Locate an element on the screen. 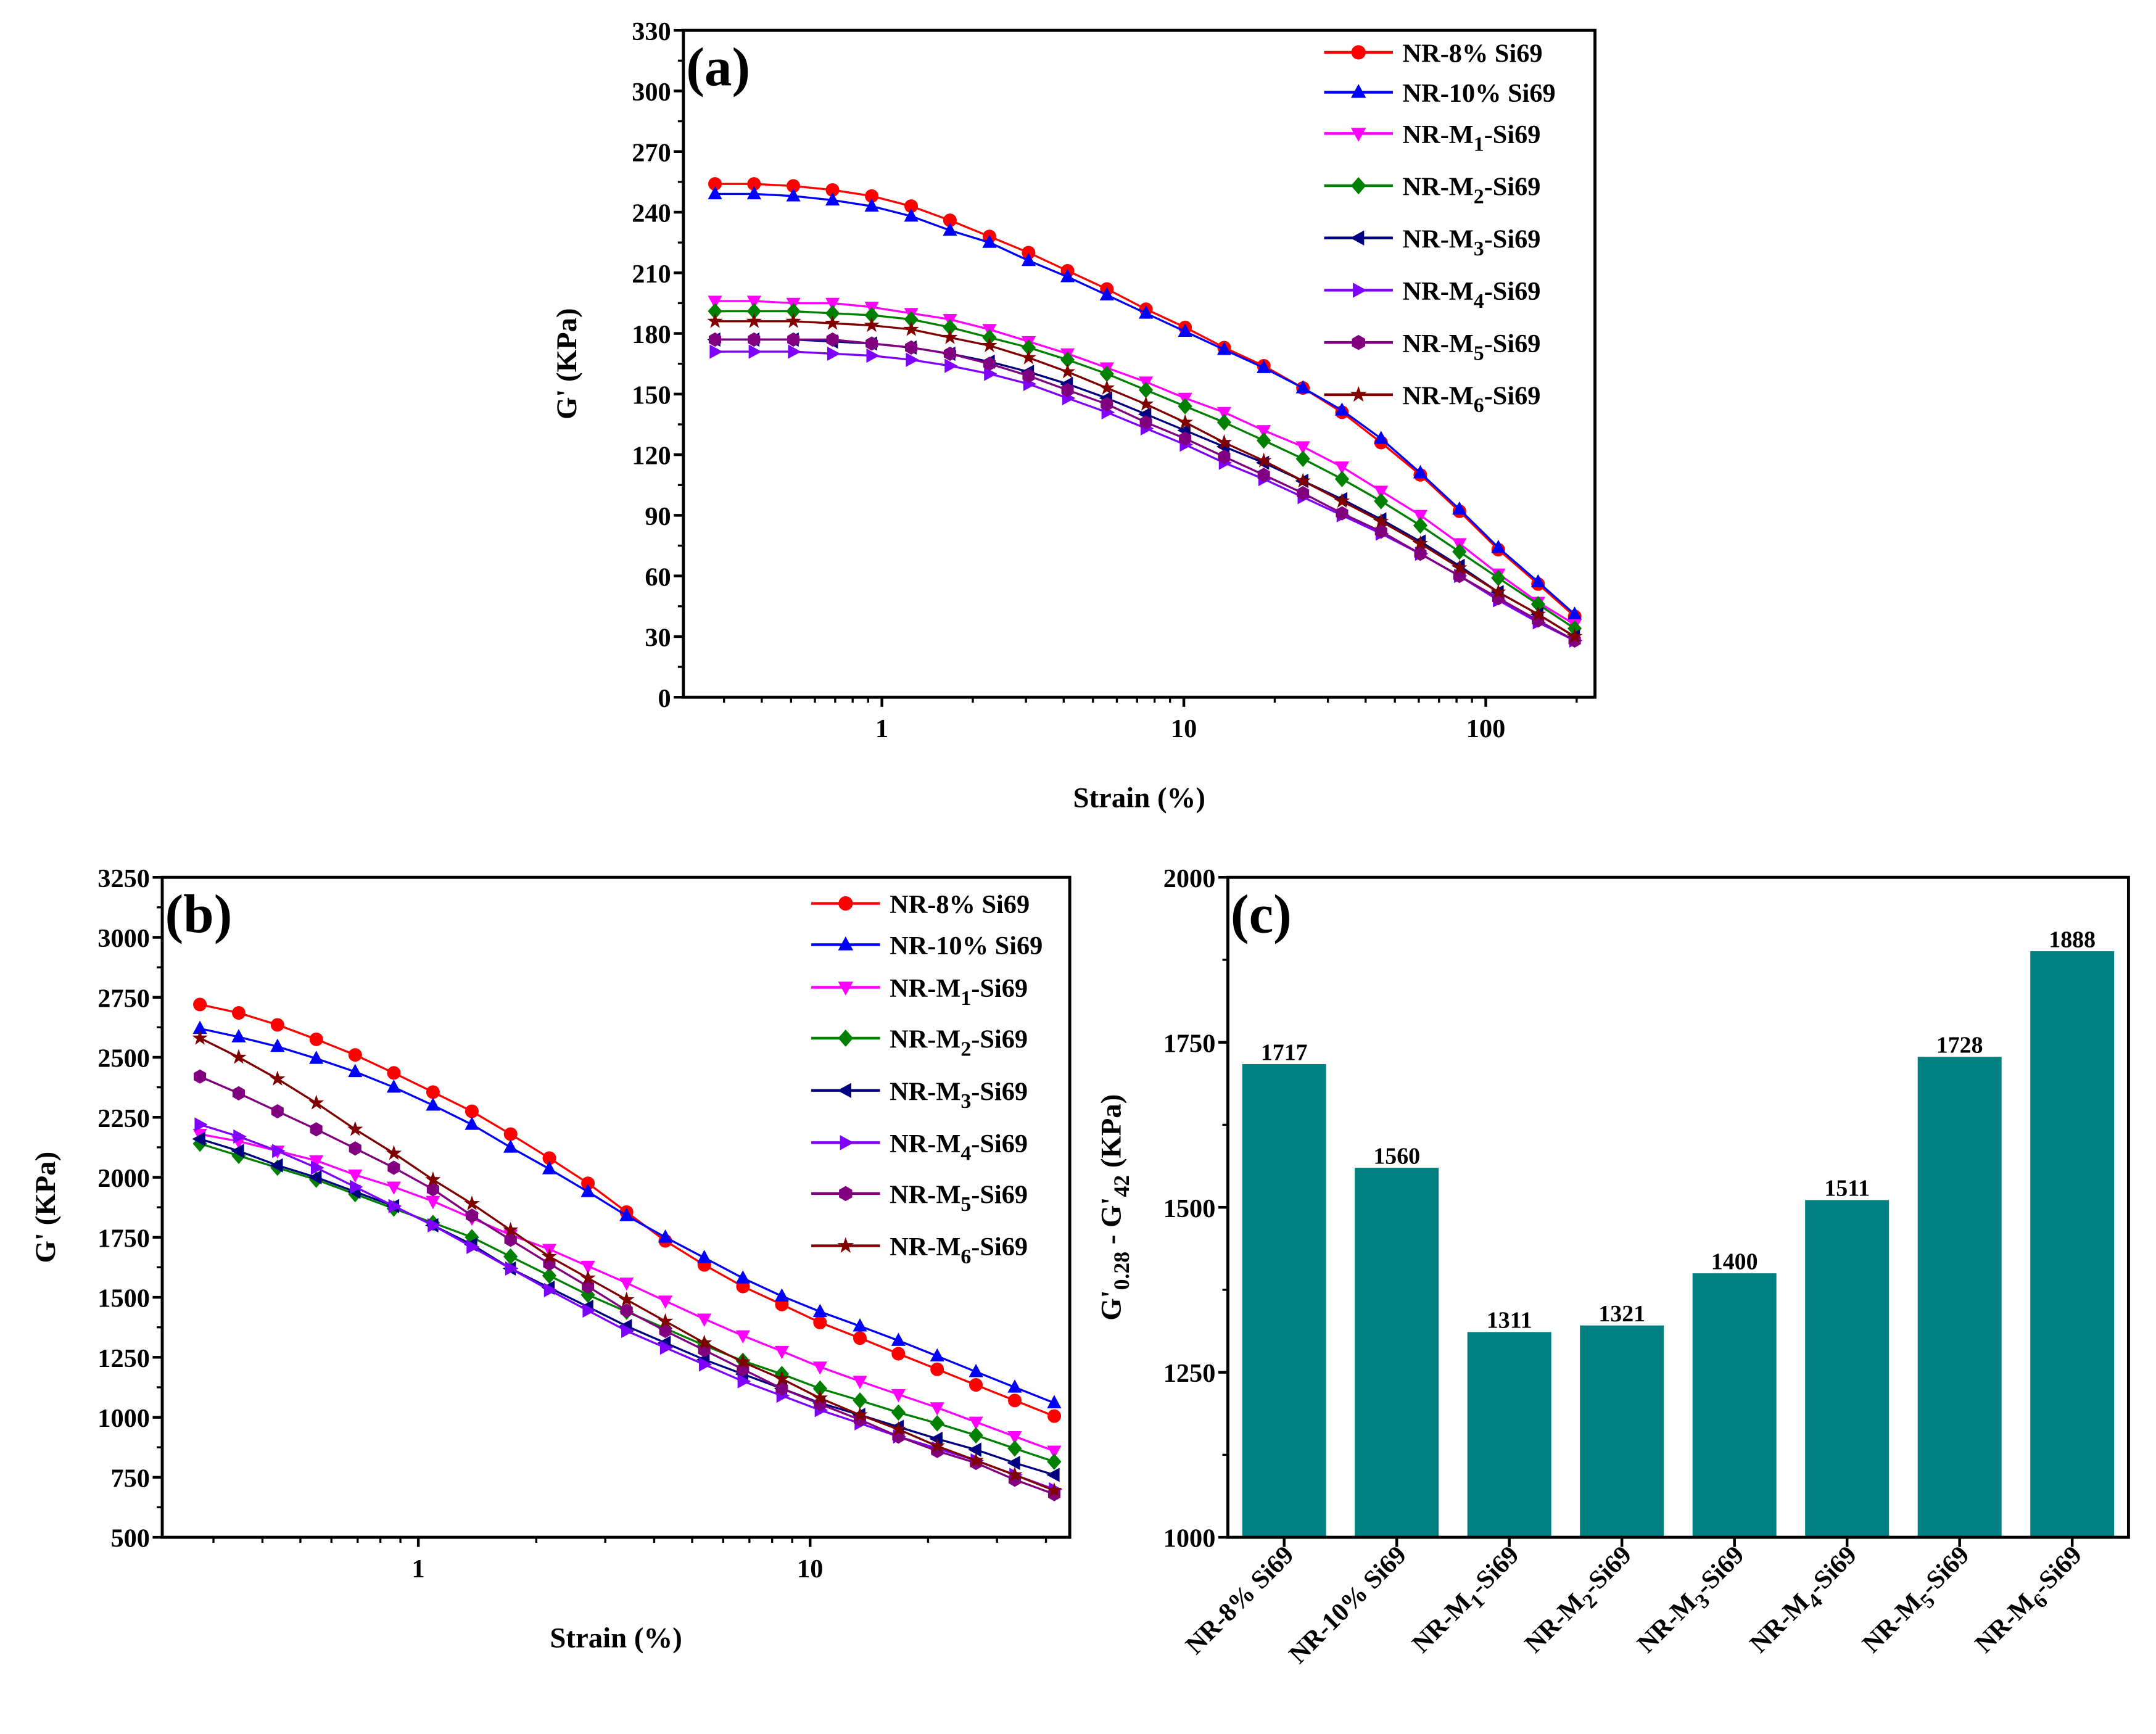  y-tick-label: 2000 is located at coordinates (124, 1178).